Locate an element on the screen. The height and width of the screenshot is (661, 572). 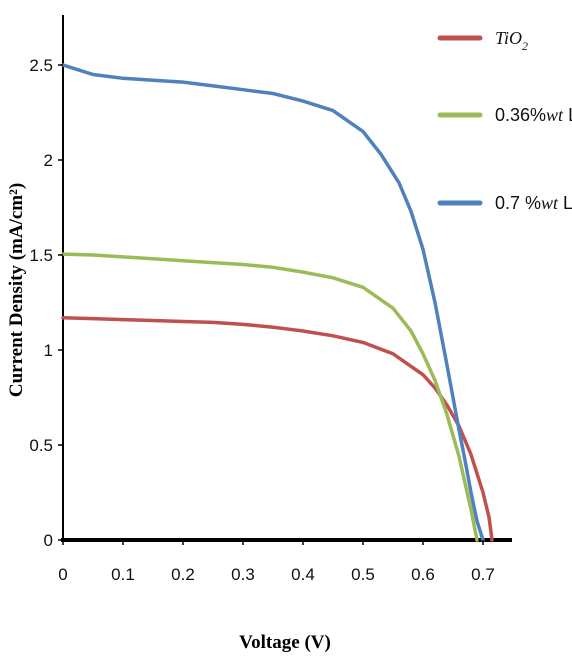
x-tick-label: 0.4 is located at coordinates (303, 574).